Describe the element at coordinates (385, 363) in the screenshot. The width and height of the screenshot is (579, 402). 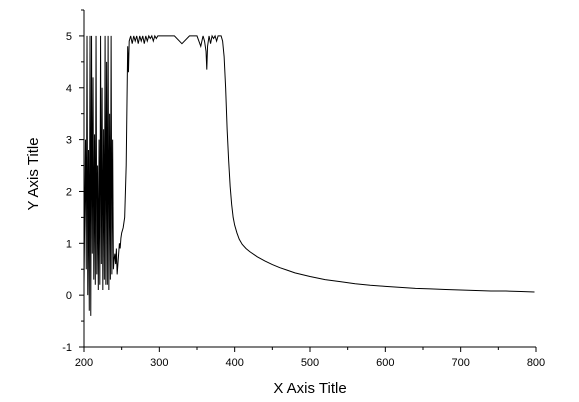
I see `x-tick-label: 600` at that location.